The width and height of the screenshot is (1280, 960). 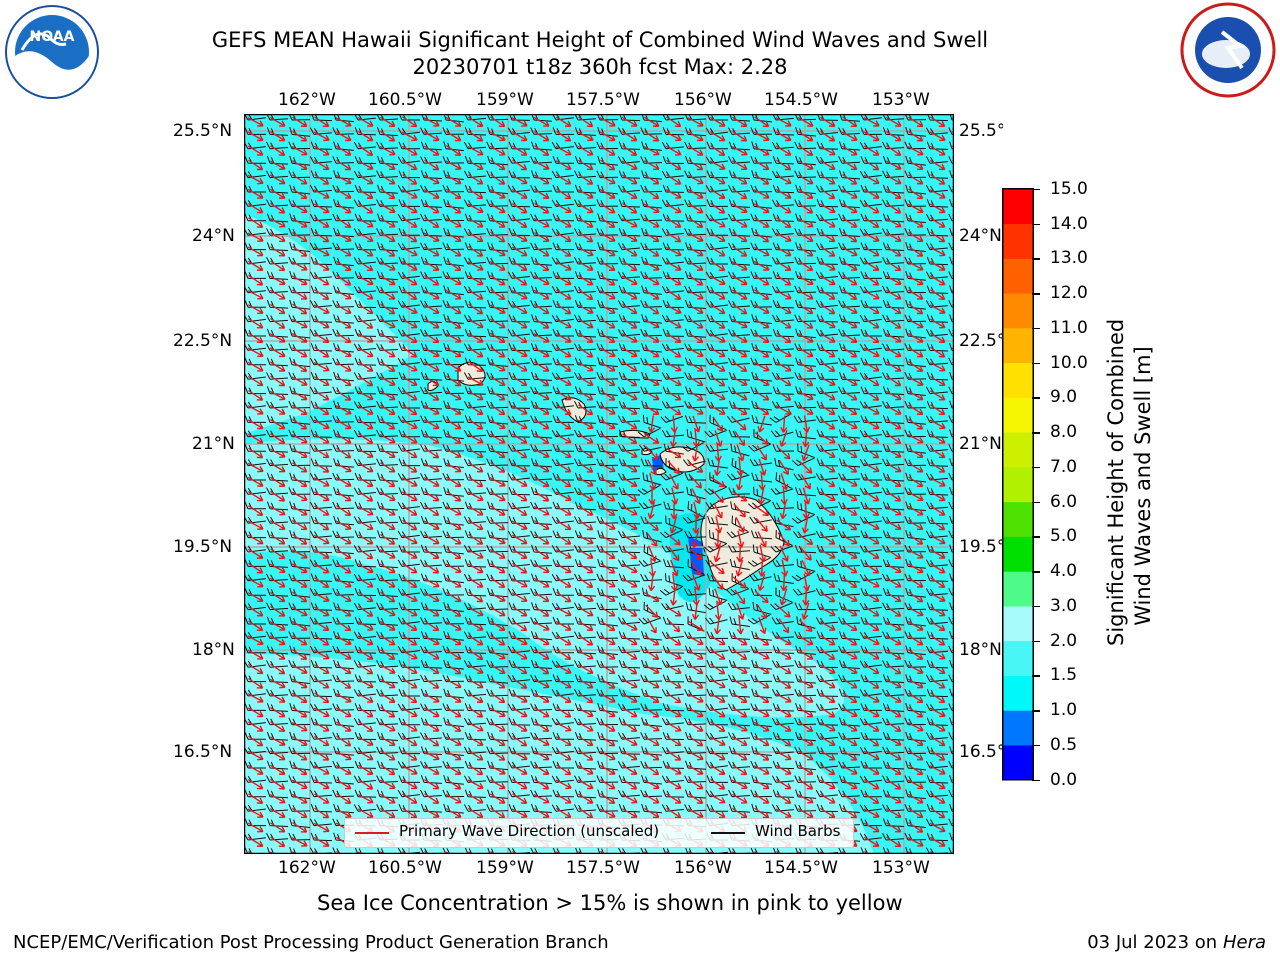 I want to click on colorbar-tick-label: 0.0, so click(x=1064, y=779).